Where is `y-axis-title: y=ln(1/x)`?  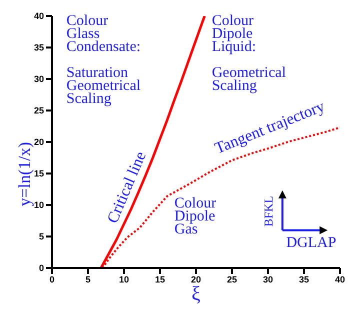
y-axis-title: y=ln(1/x) is located at coordinates (24, 174).